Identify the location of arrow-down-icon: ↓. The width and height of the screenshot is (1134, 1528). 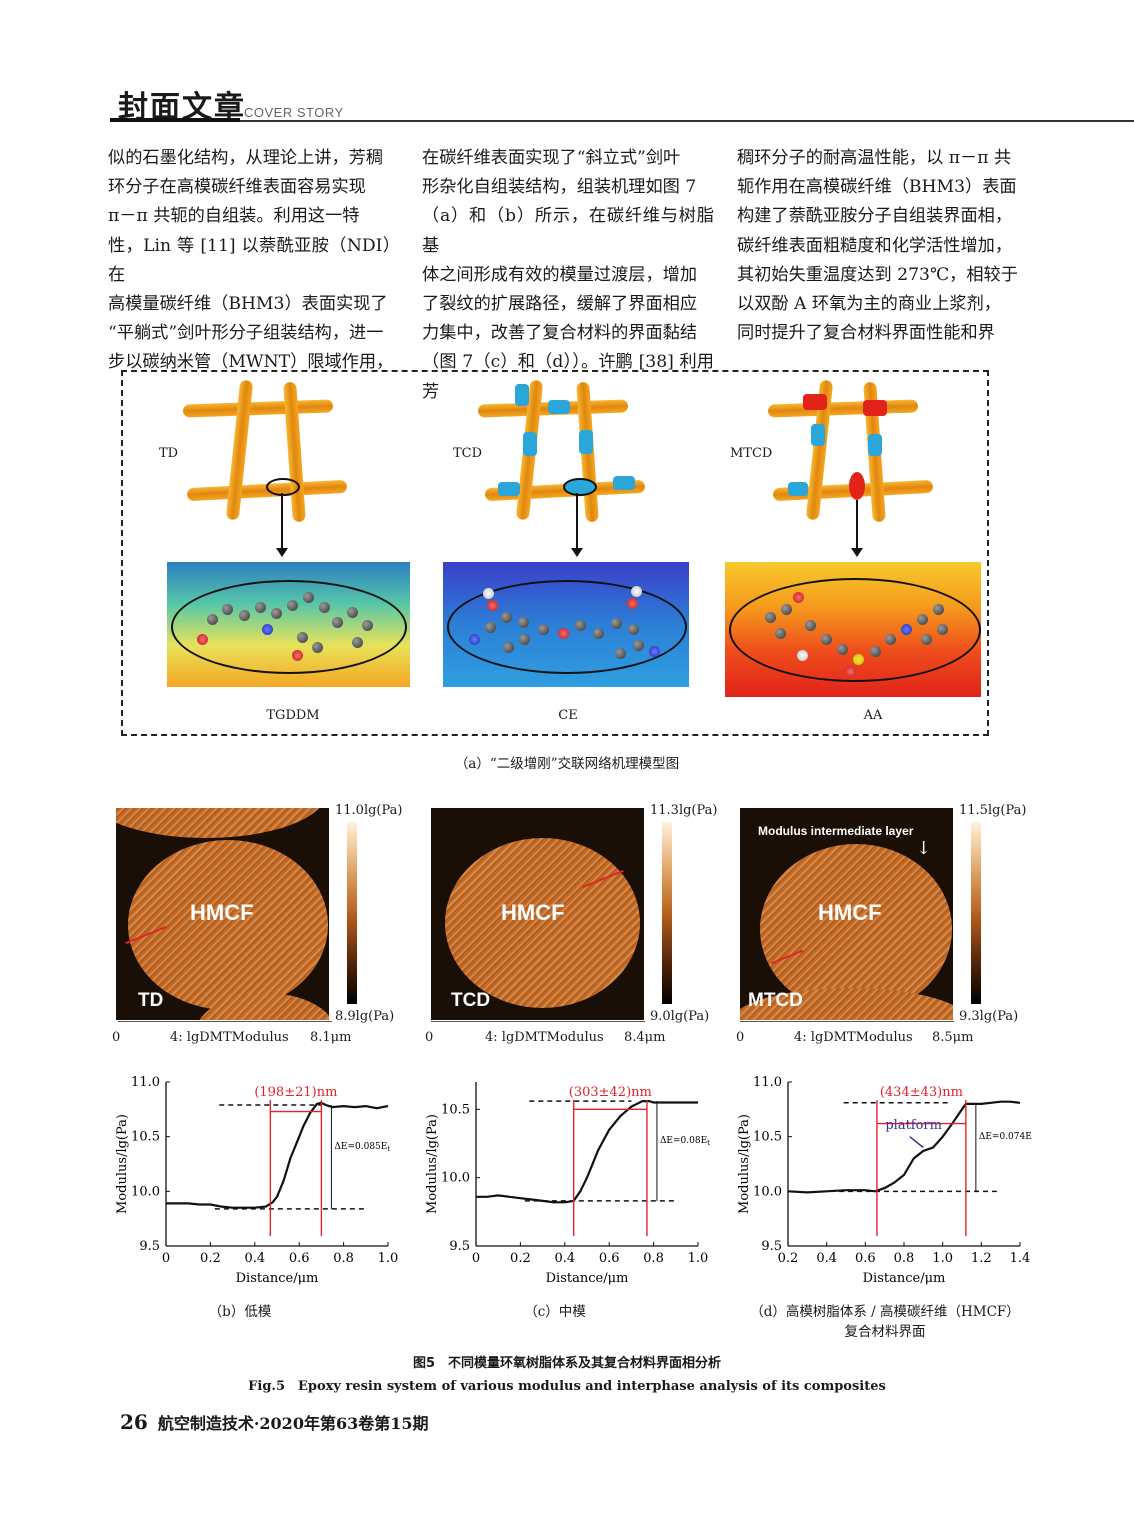
(924, 848).